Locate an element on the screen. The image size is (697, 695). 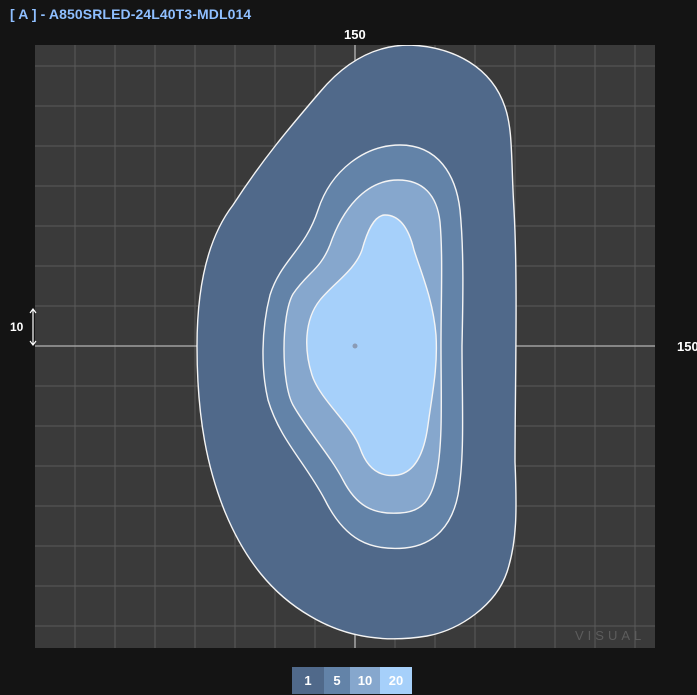
legend-item-5: 5 is located at coordinates (337, 680).